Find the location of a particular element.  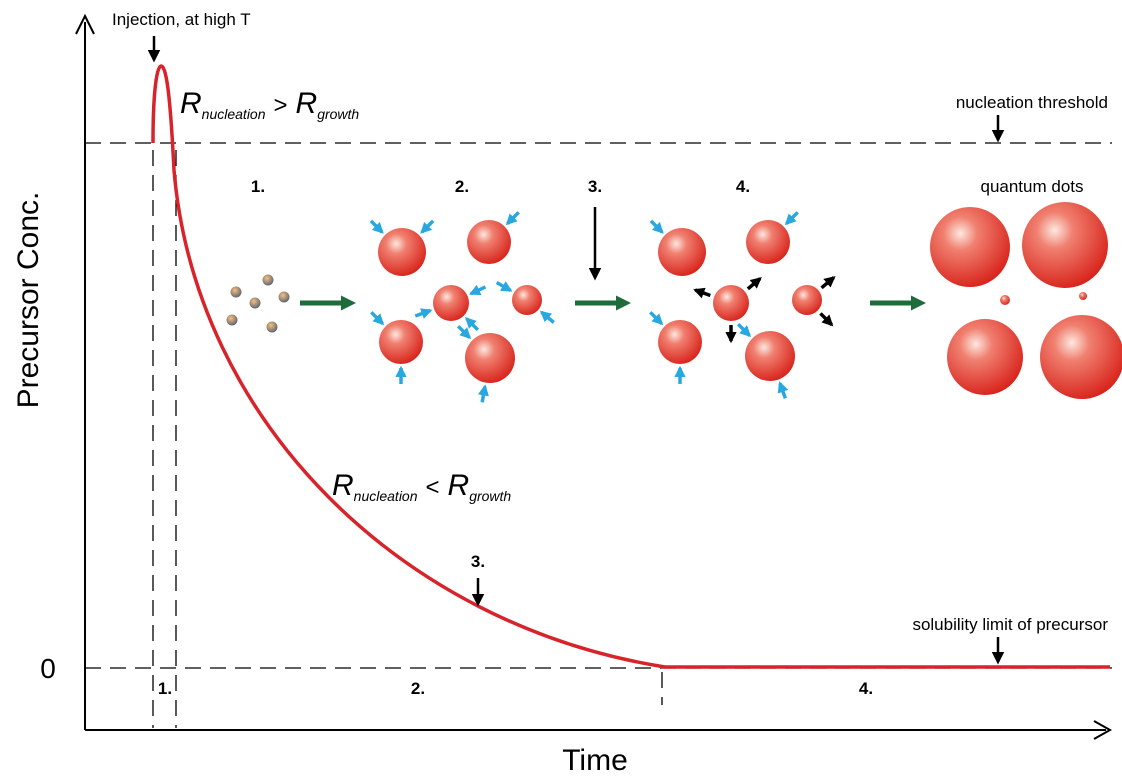

x-axis-label: Time is located at coordinates (595, 760).